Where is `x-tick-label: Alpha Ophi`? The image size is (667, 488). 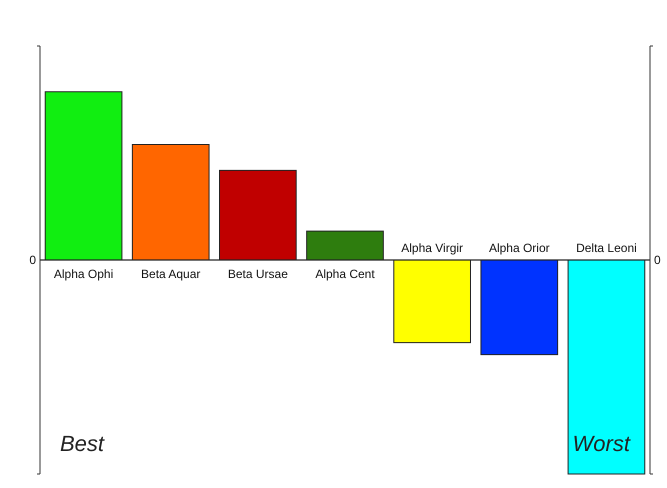 x-tick-label: Alpha Ophi is located at coordinates (84, 274).